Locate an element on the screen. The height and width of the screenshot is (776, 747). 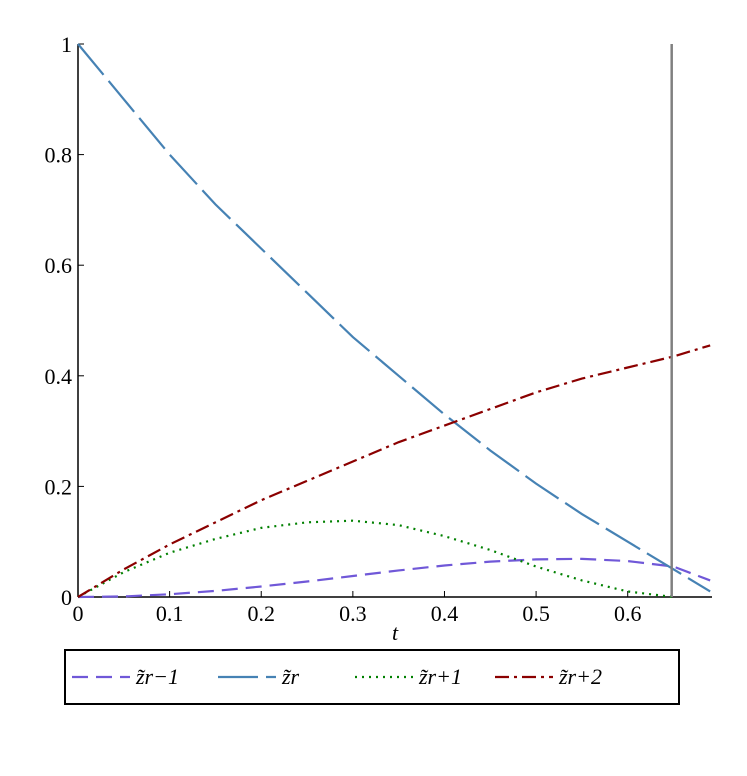
x-tick-label: 0.4 is located at coordinates (445, 613).